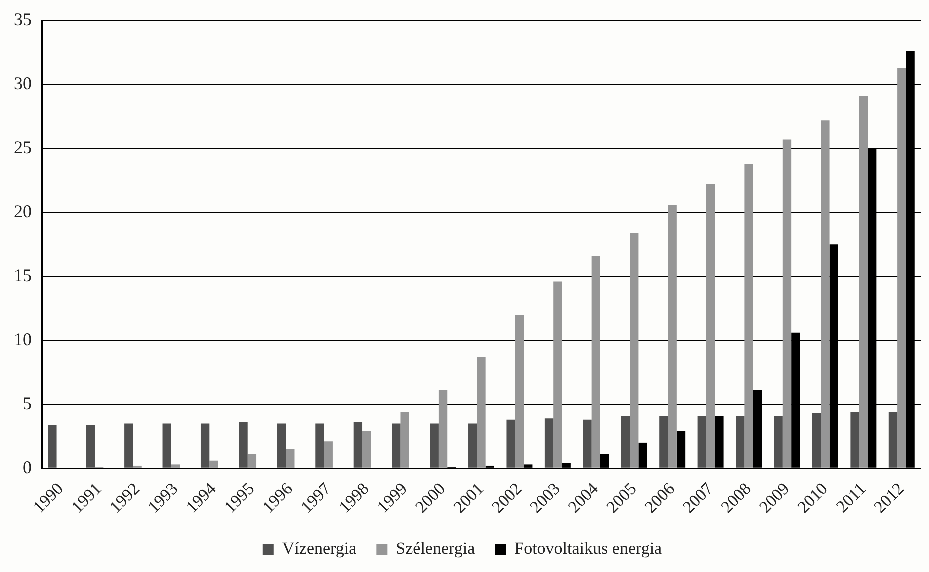  I want to click on y-tick-label: 15, so click(23, 275).